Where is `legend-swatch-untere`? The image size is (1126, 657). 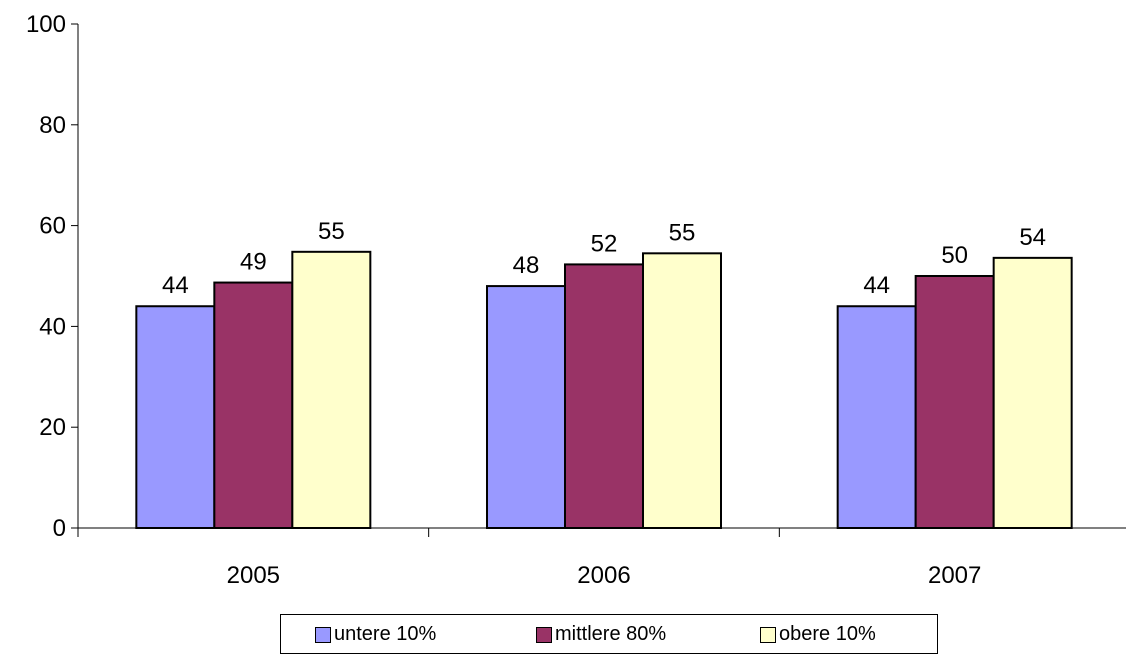 legend-swatch-untere is located at coordinates (323, 634).